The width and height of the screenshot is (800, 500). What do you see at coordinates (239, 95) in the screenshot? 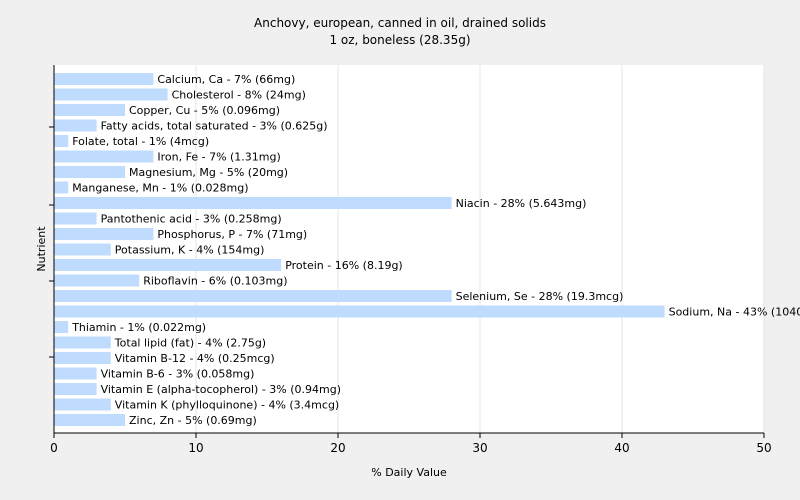
I see `bar-label: Cholesterol - 8% (24mg)` at bounding box center [239, 95].